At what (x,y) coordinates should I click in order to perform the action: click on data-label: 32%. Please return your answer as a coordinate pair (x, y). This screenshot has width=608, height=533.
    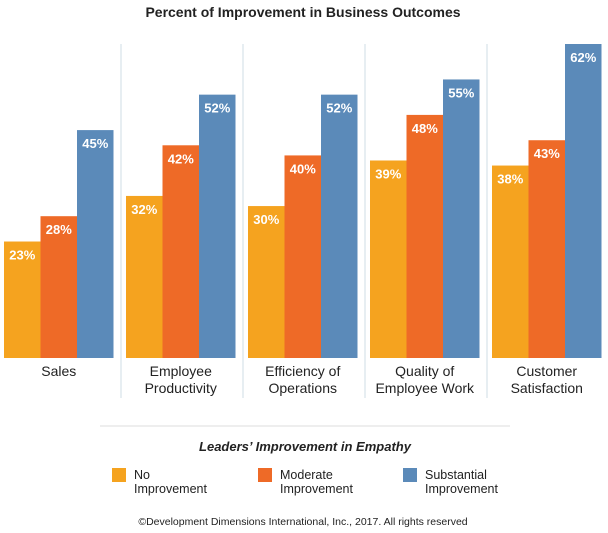
    Looking at the image, I should click on (144, 209).